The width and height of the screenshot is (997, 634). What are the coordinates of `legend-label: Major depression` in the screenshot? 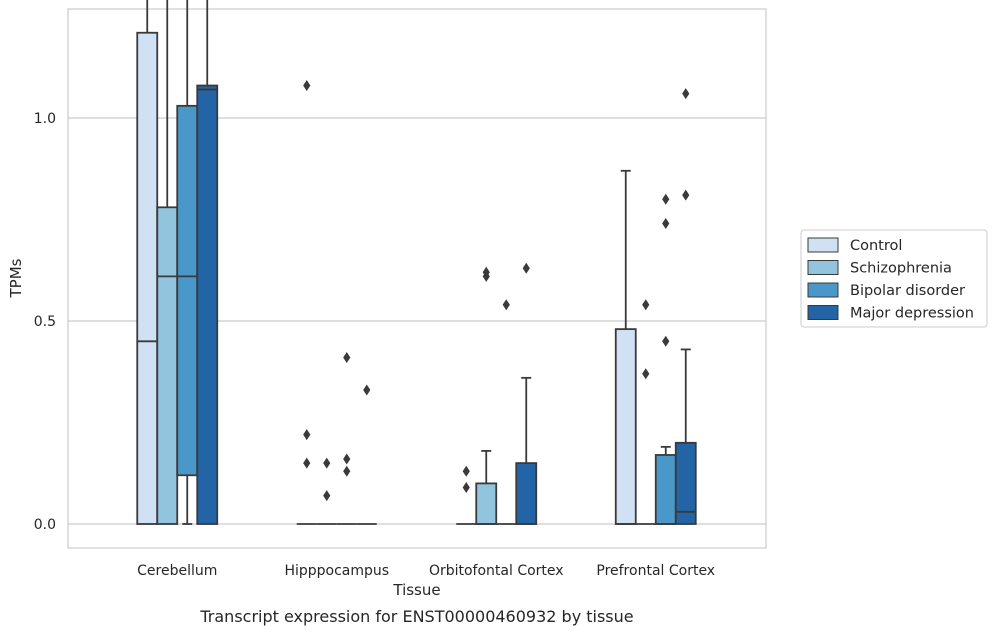 It's located at (912, 314).